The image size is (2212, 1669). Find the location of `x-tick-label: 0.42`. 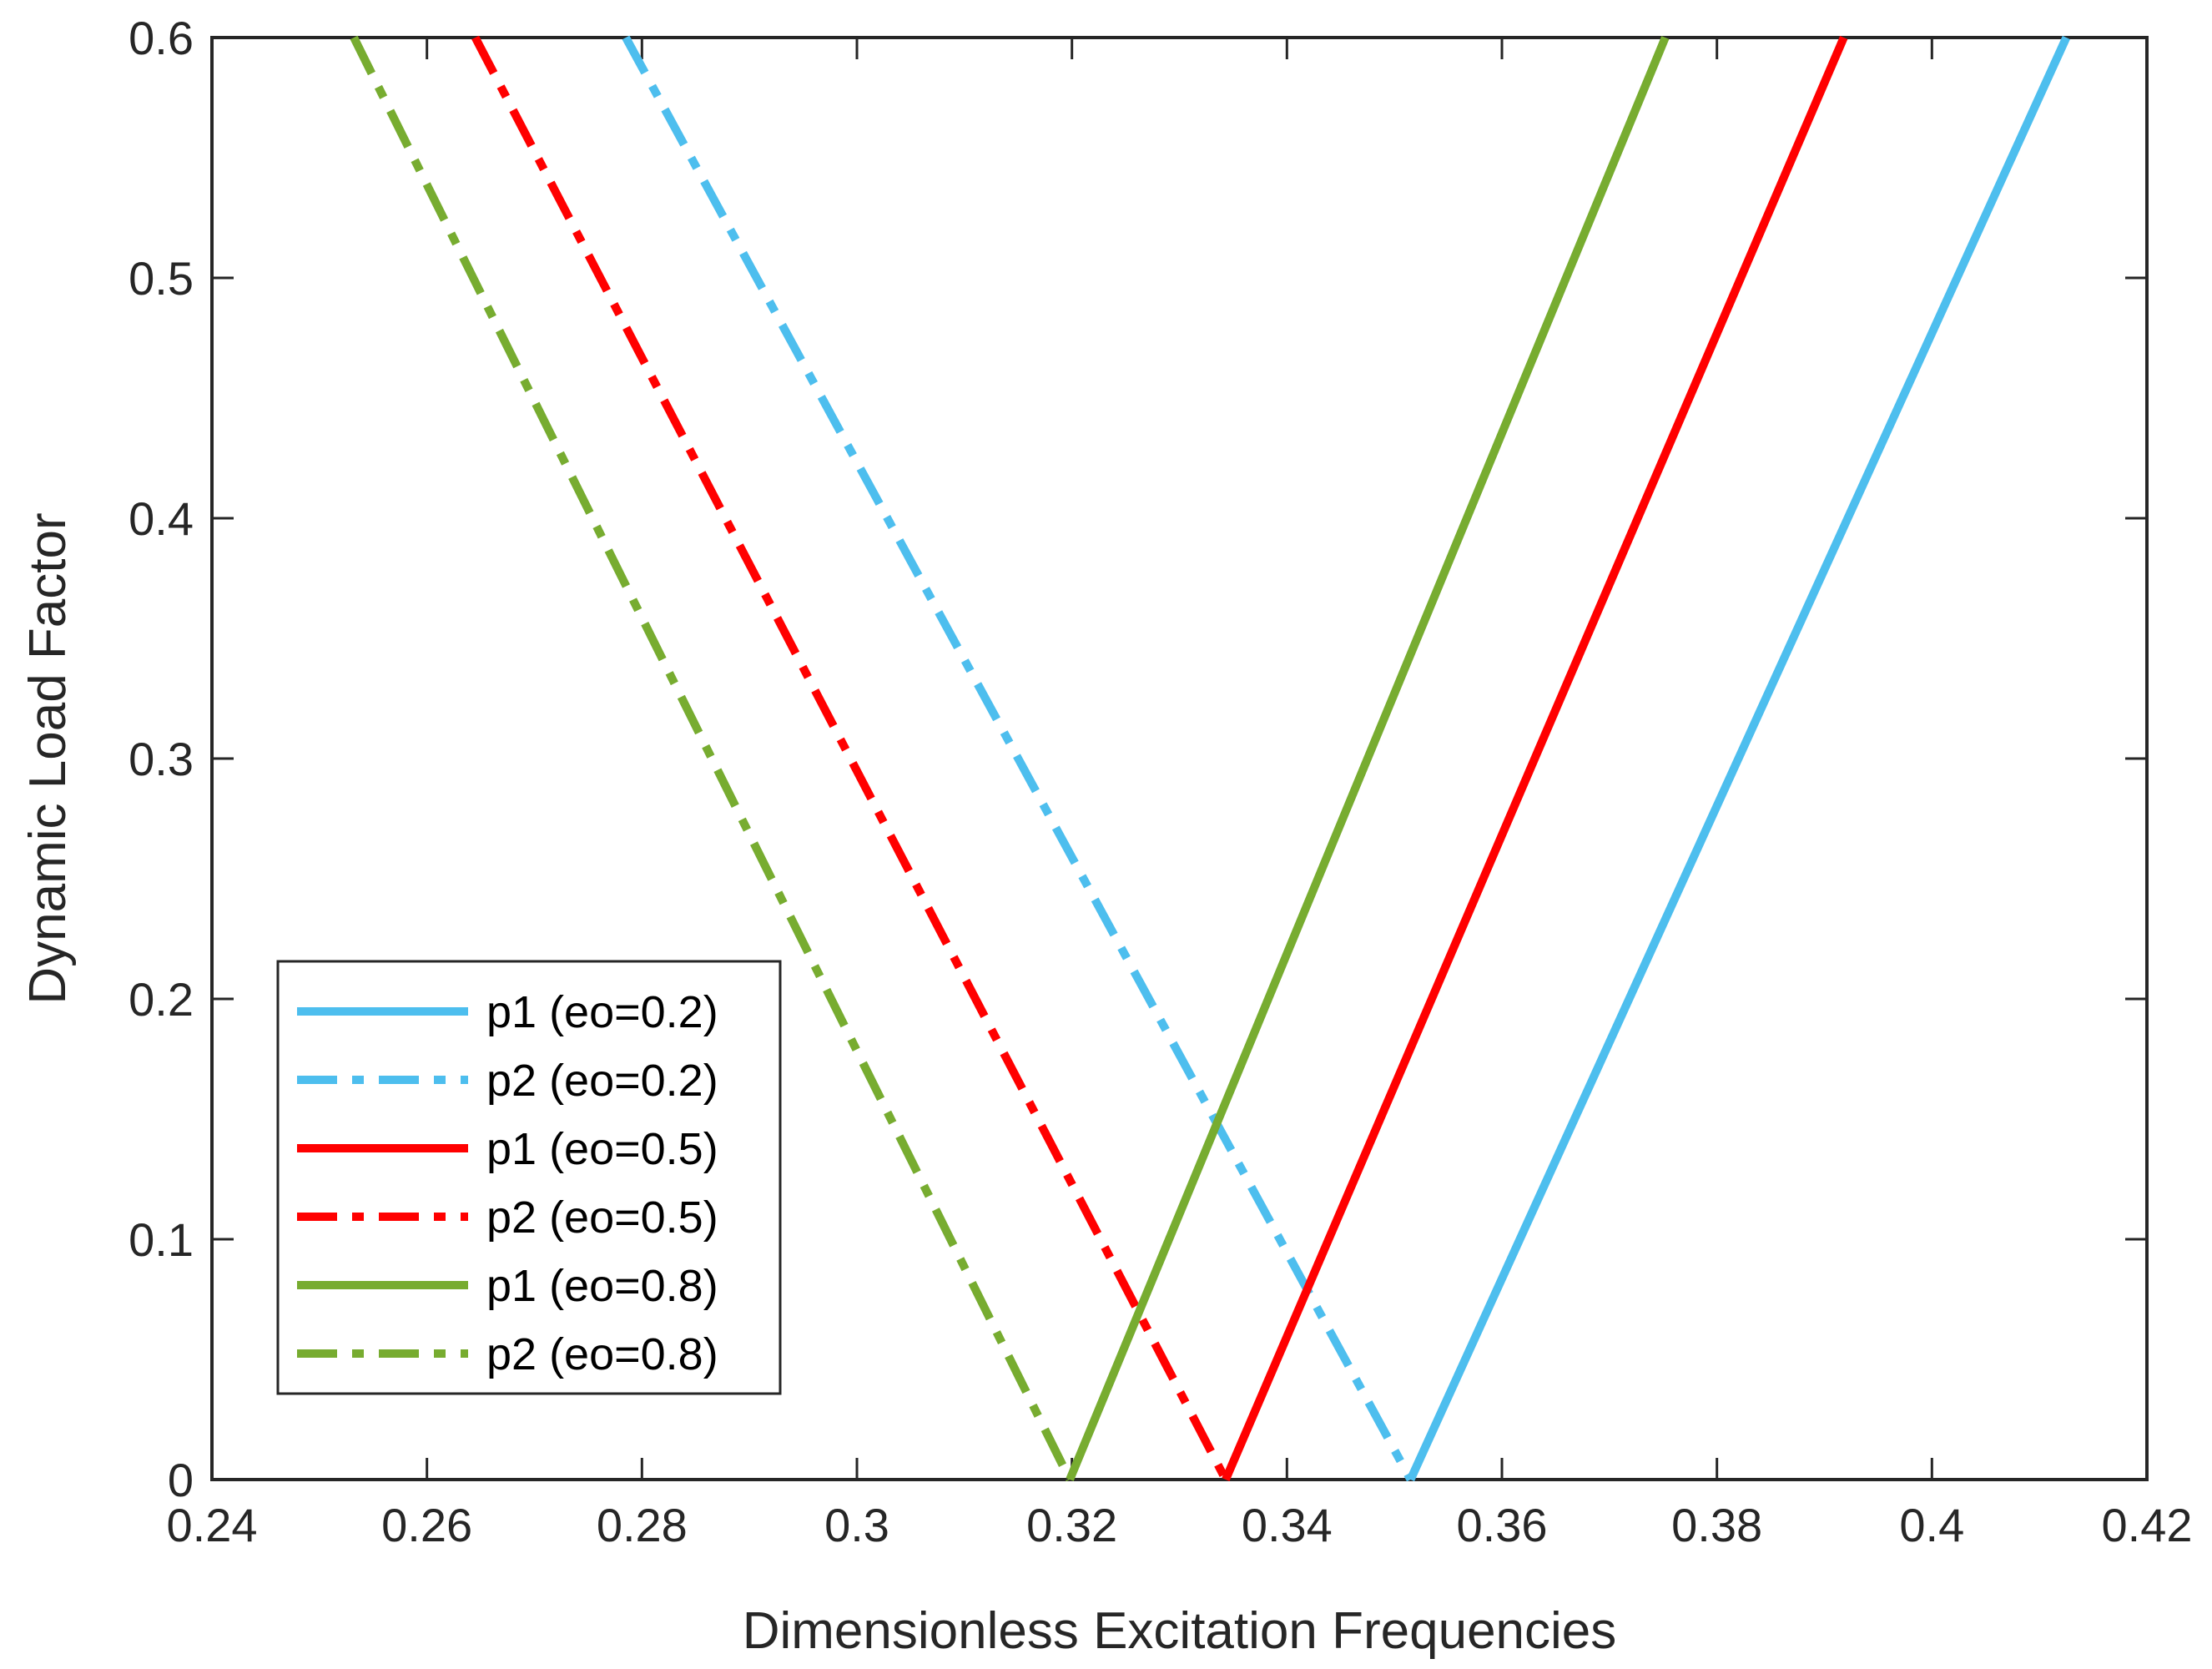

x-tick-label: 0.42 is located at coordinates (2147, 1525).